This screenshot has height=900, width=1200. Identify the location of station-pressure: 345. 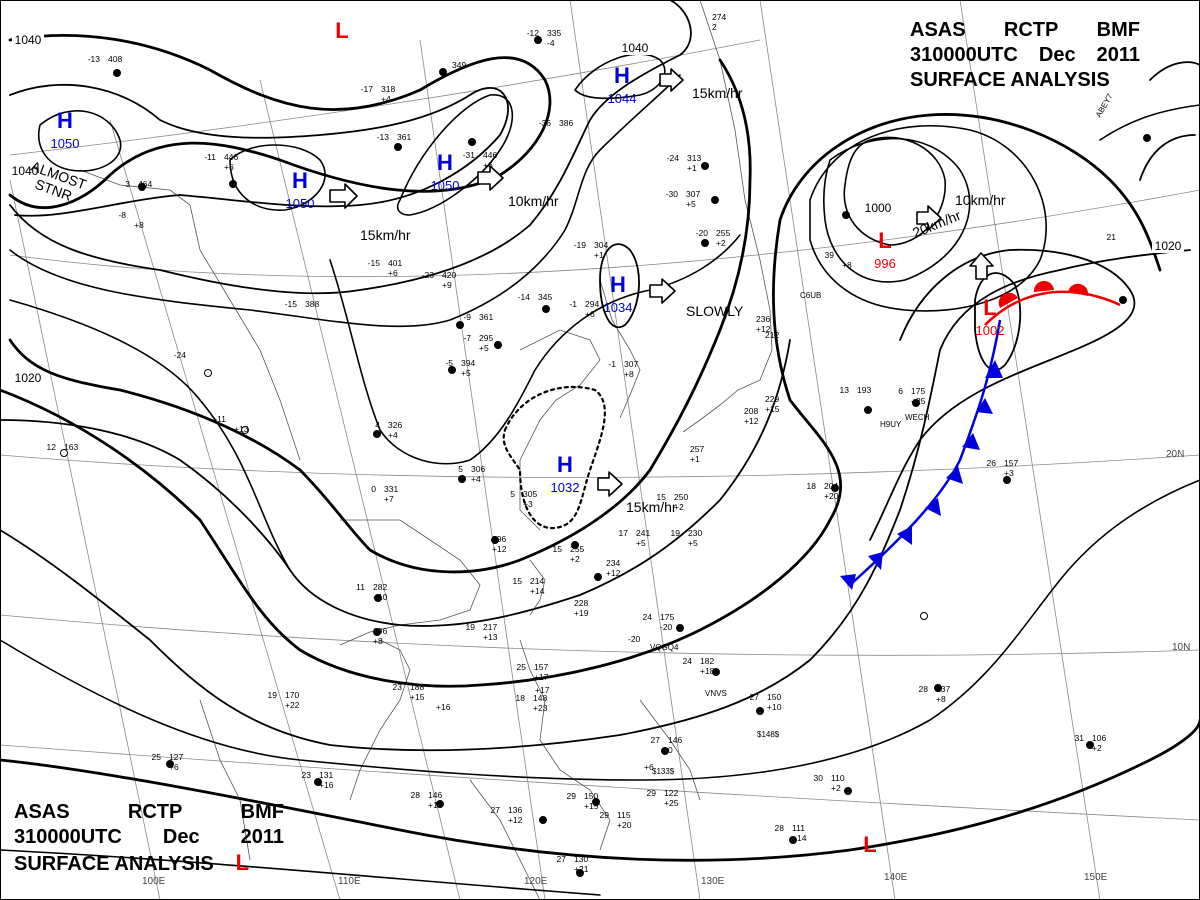
(545, 297).